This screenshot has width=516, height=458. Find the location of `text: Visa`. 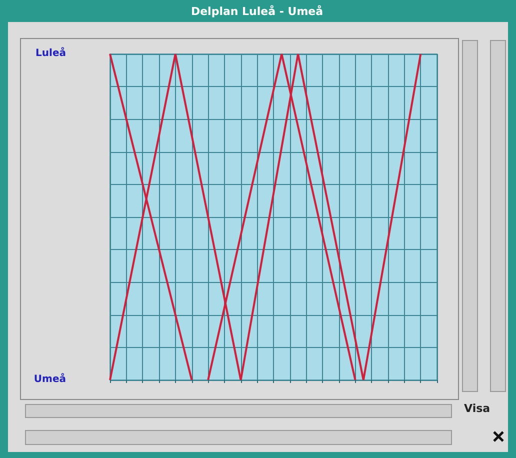

text: Visa is located at coordinates (477, 408).